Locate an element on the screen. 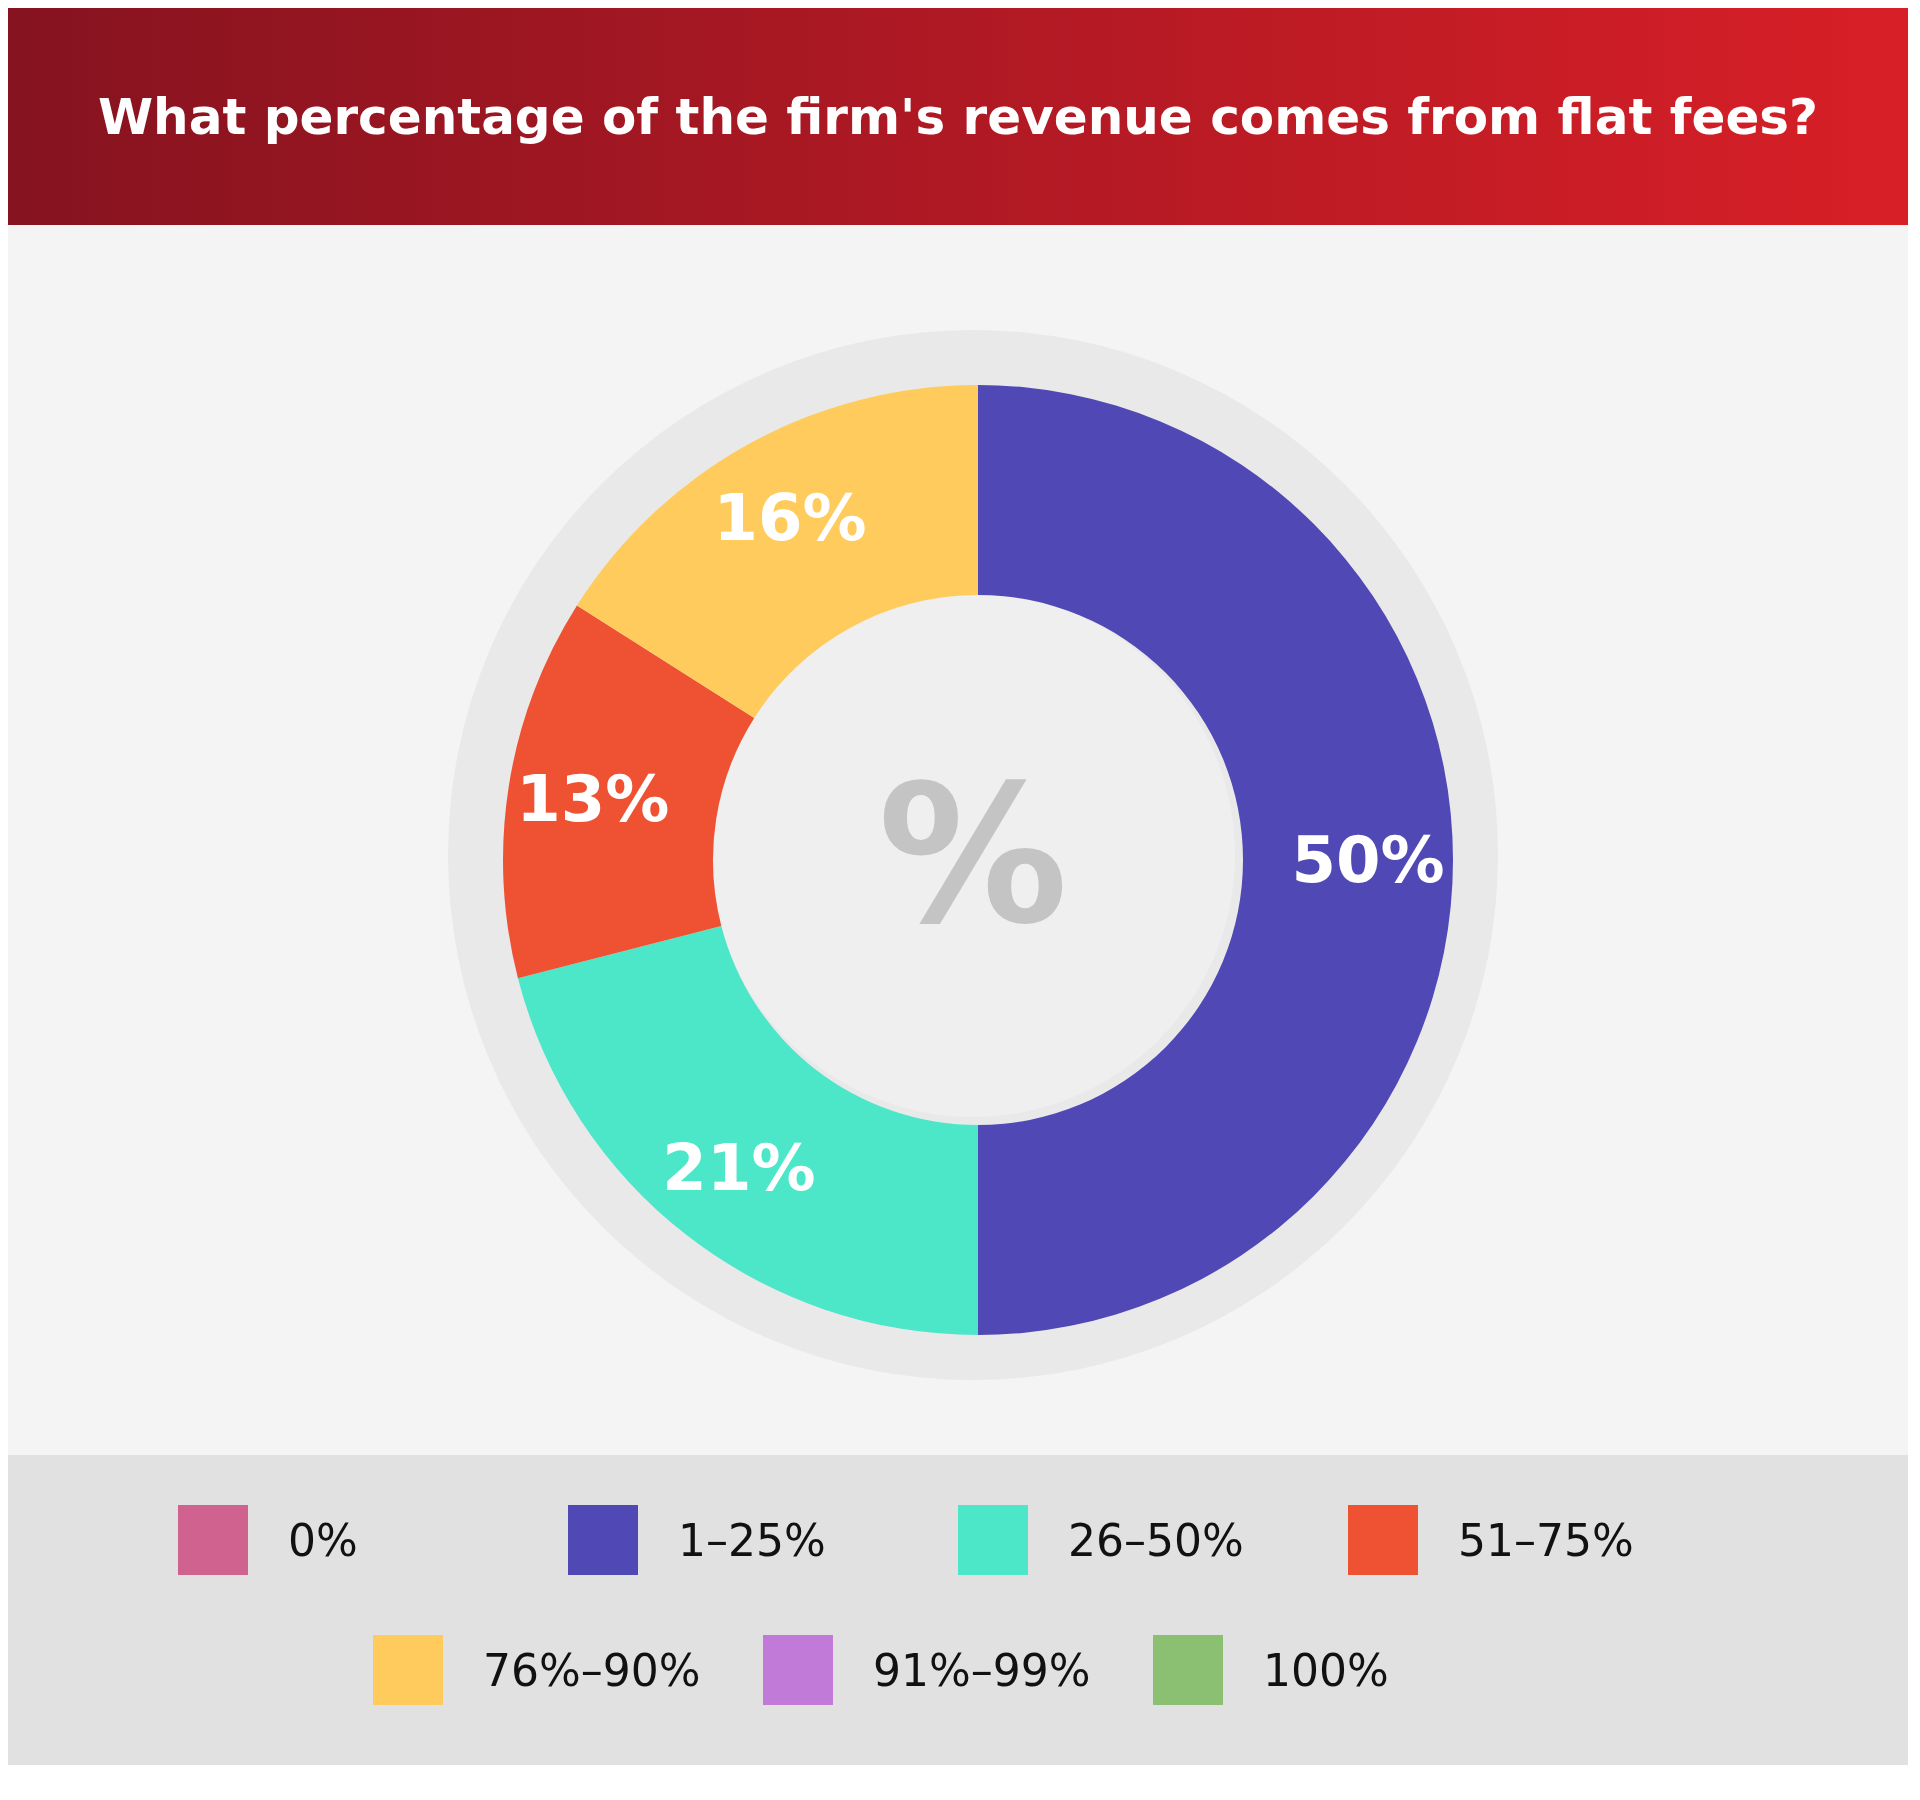  chart-title: What percentage of the firm's revenue comes from flat fees? is located at coordinates (958, 116).